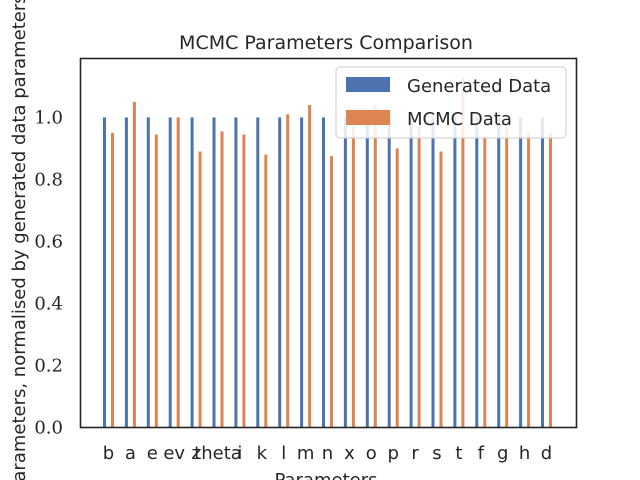 The height and width of the screenshot is (480, 640). Describe the element at coordinates (48, 179) in the screenshot. I see `y-tick-label: 0.8` at that location.